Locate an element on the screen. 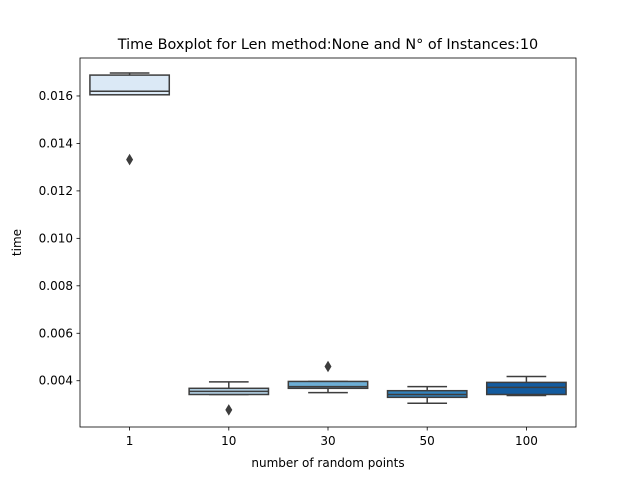 This screenshot has height=480, width=640. y-tick-label: 0.004 is located at coordinates (56, 381).